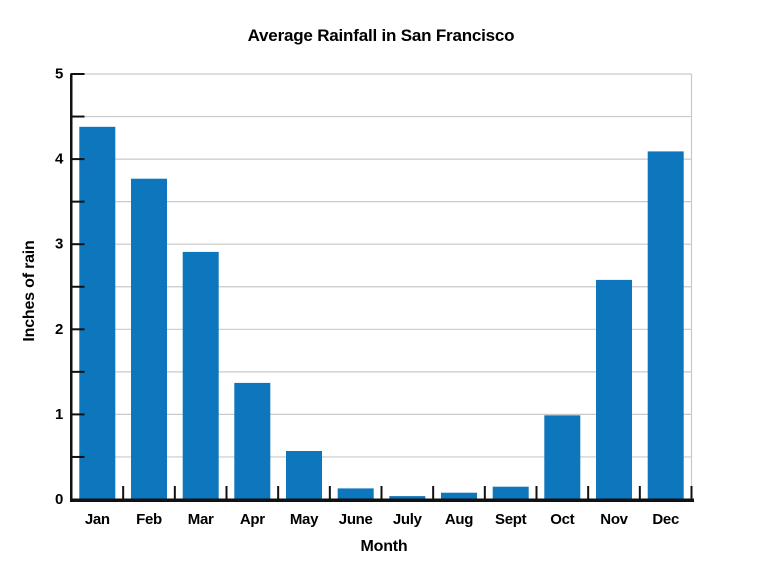 This screenshot has height=565, width=757. Describe the element at coordinates (382, 500) in the screenshot. I see `x-axis-spine` at that location.